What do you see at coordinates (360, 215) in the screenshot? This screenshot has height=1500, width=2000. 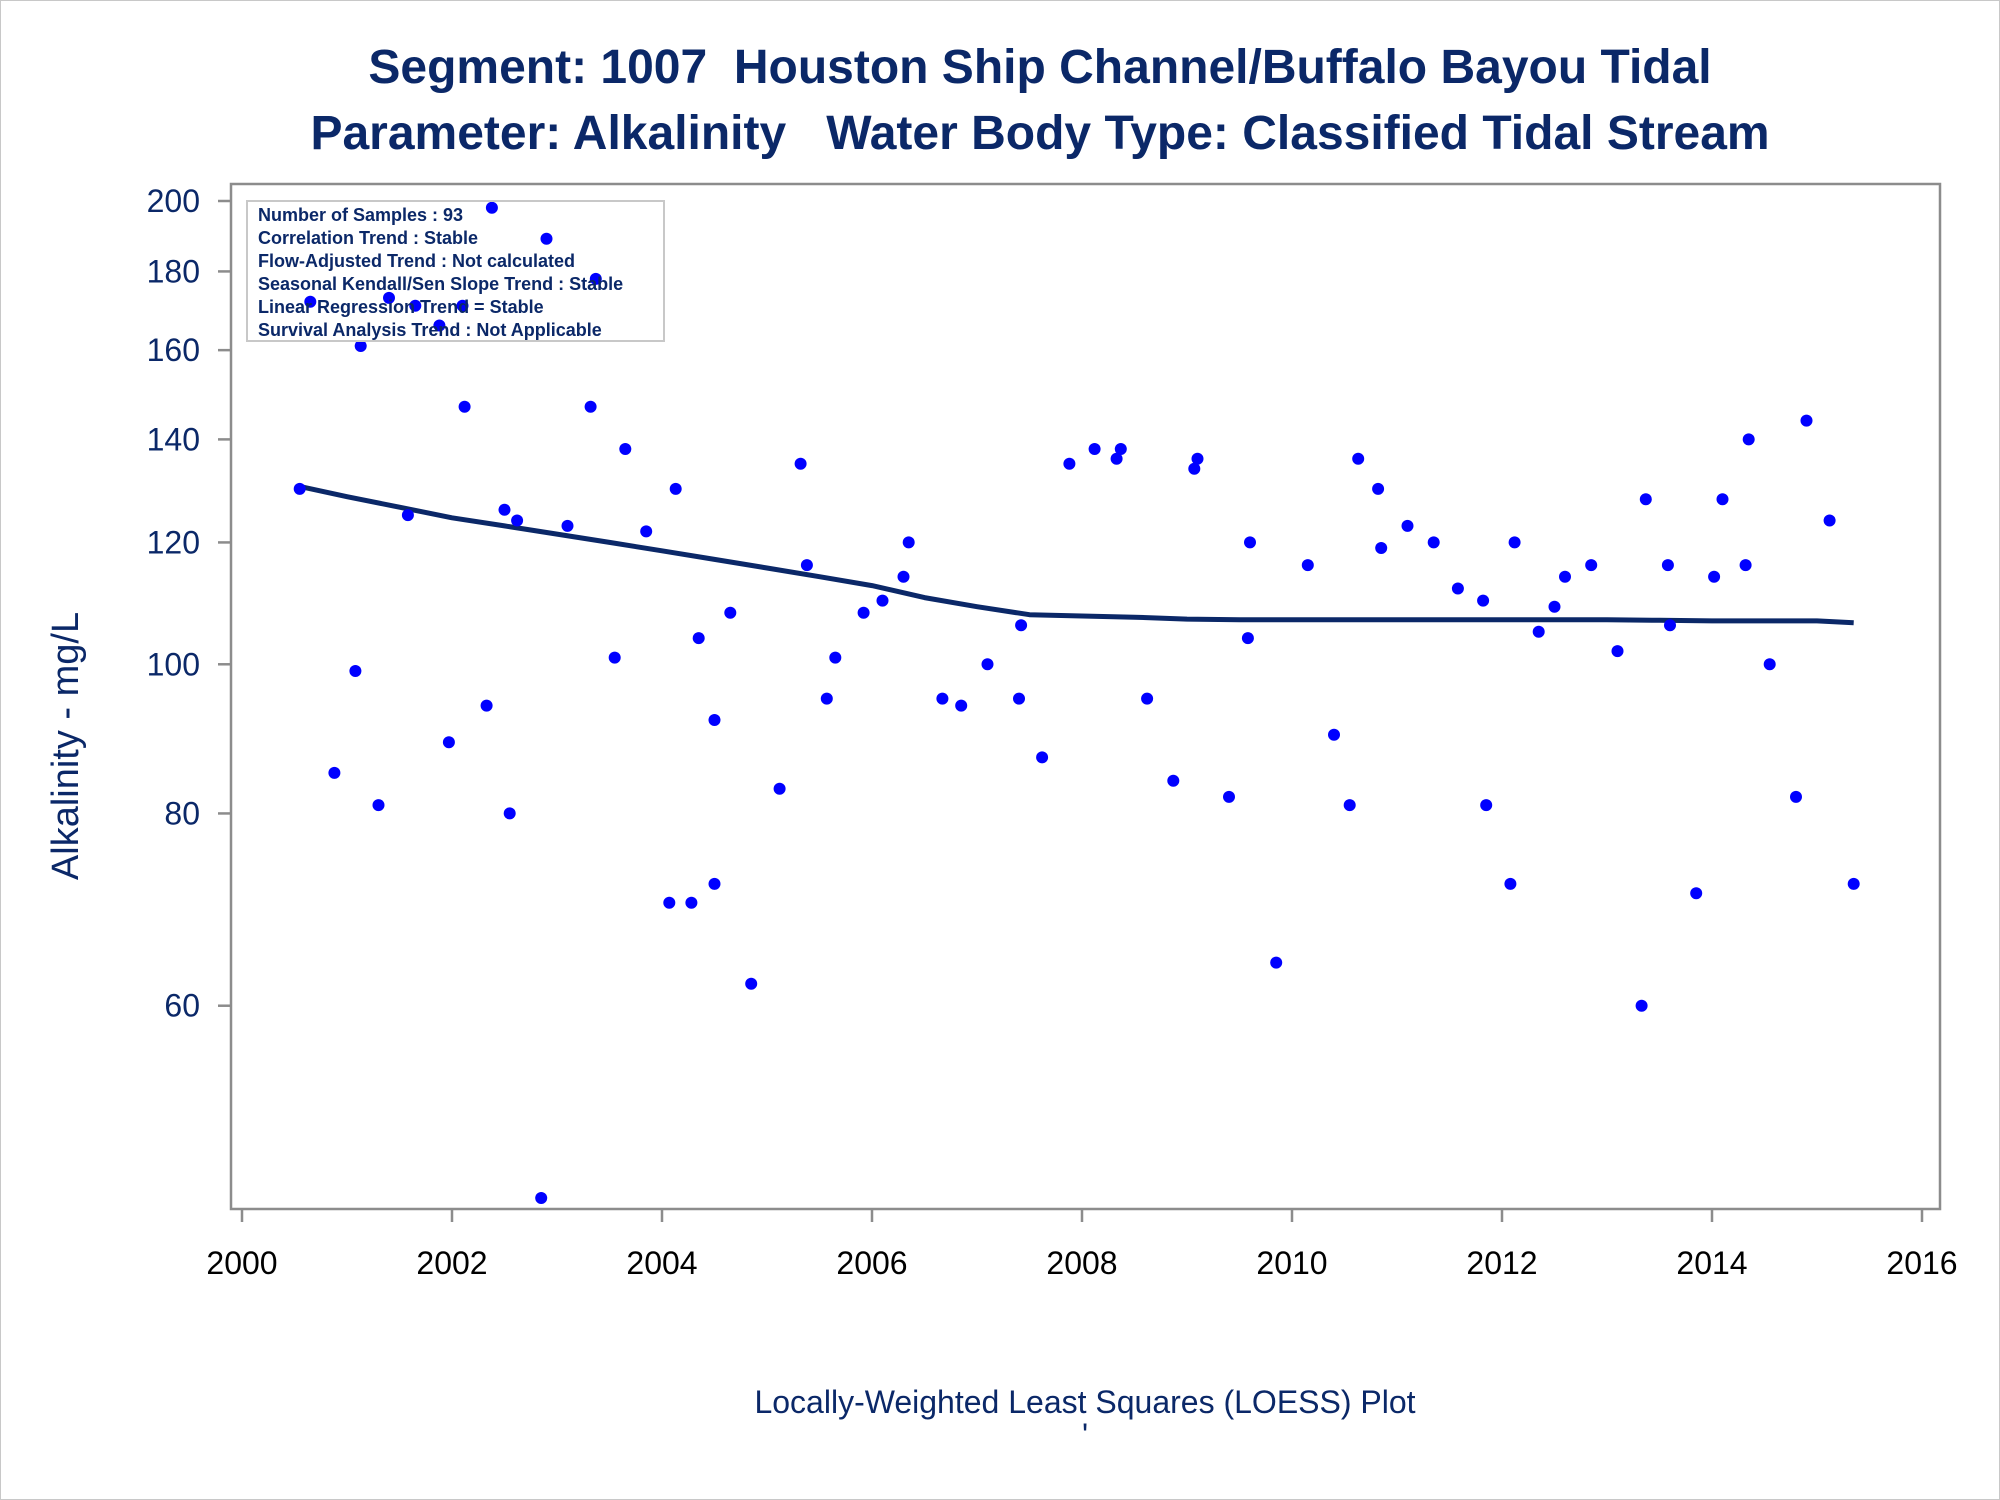 I see `legend-line: Number of Samples : 93` at bounding box center [360, 215].